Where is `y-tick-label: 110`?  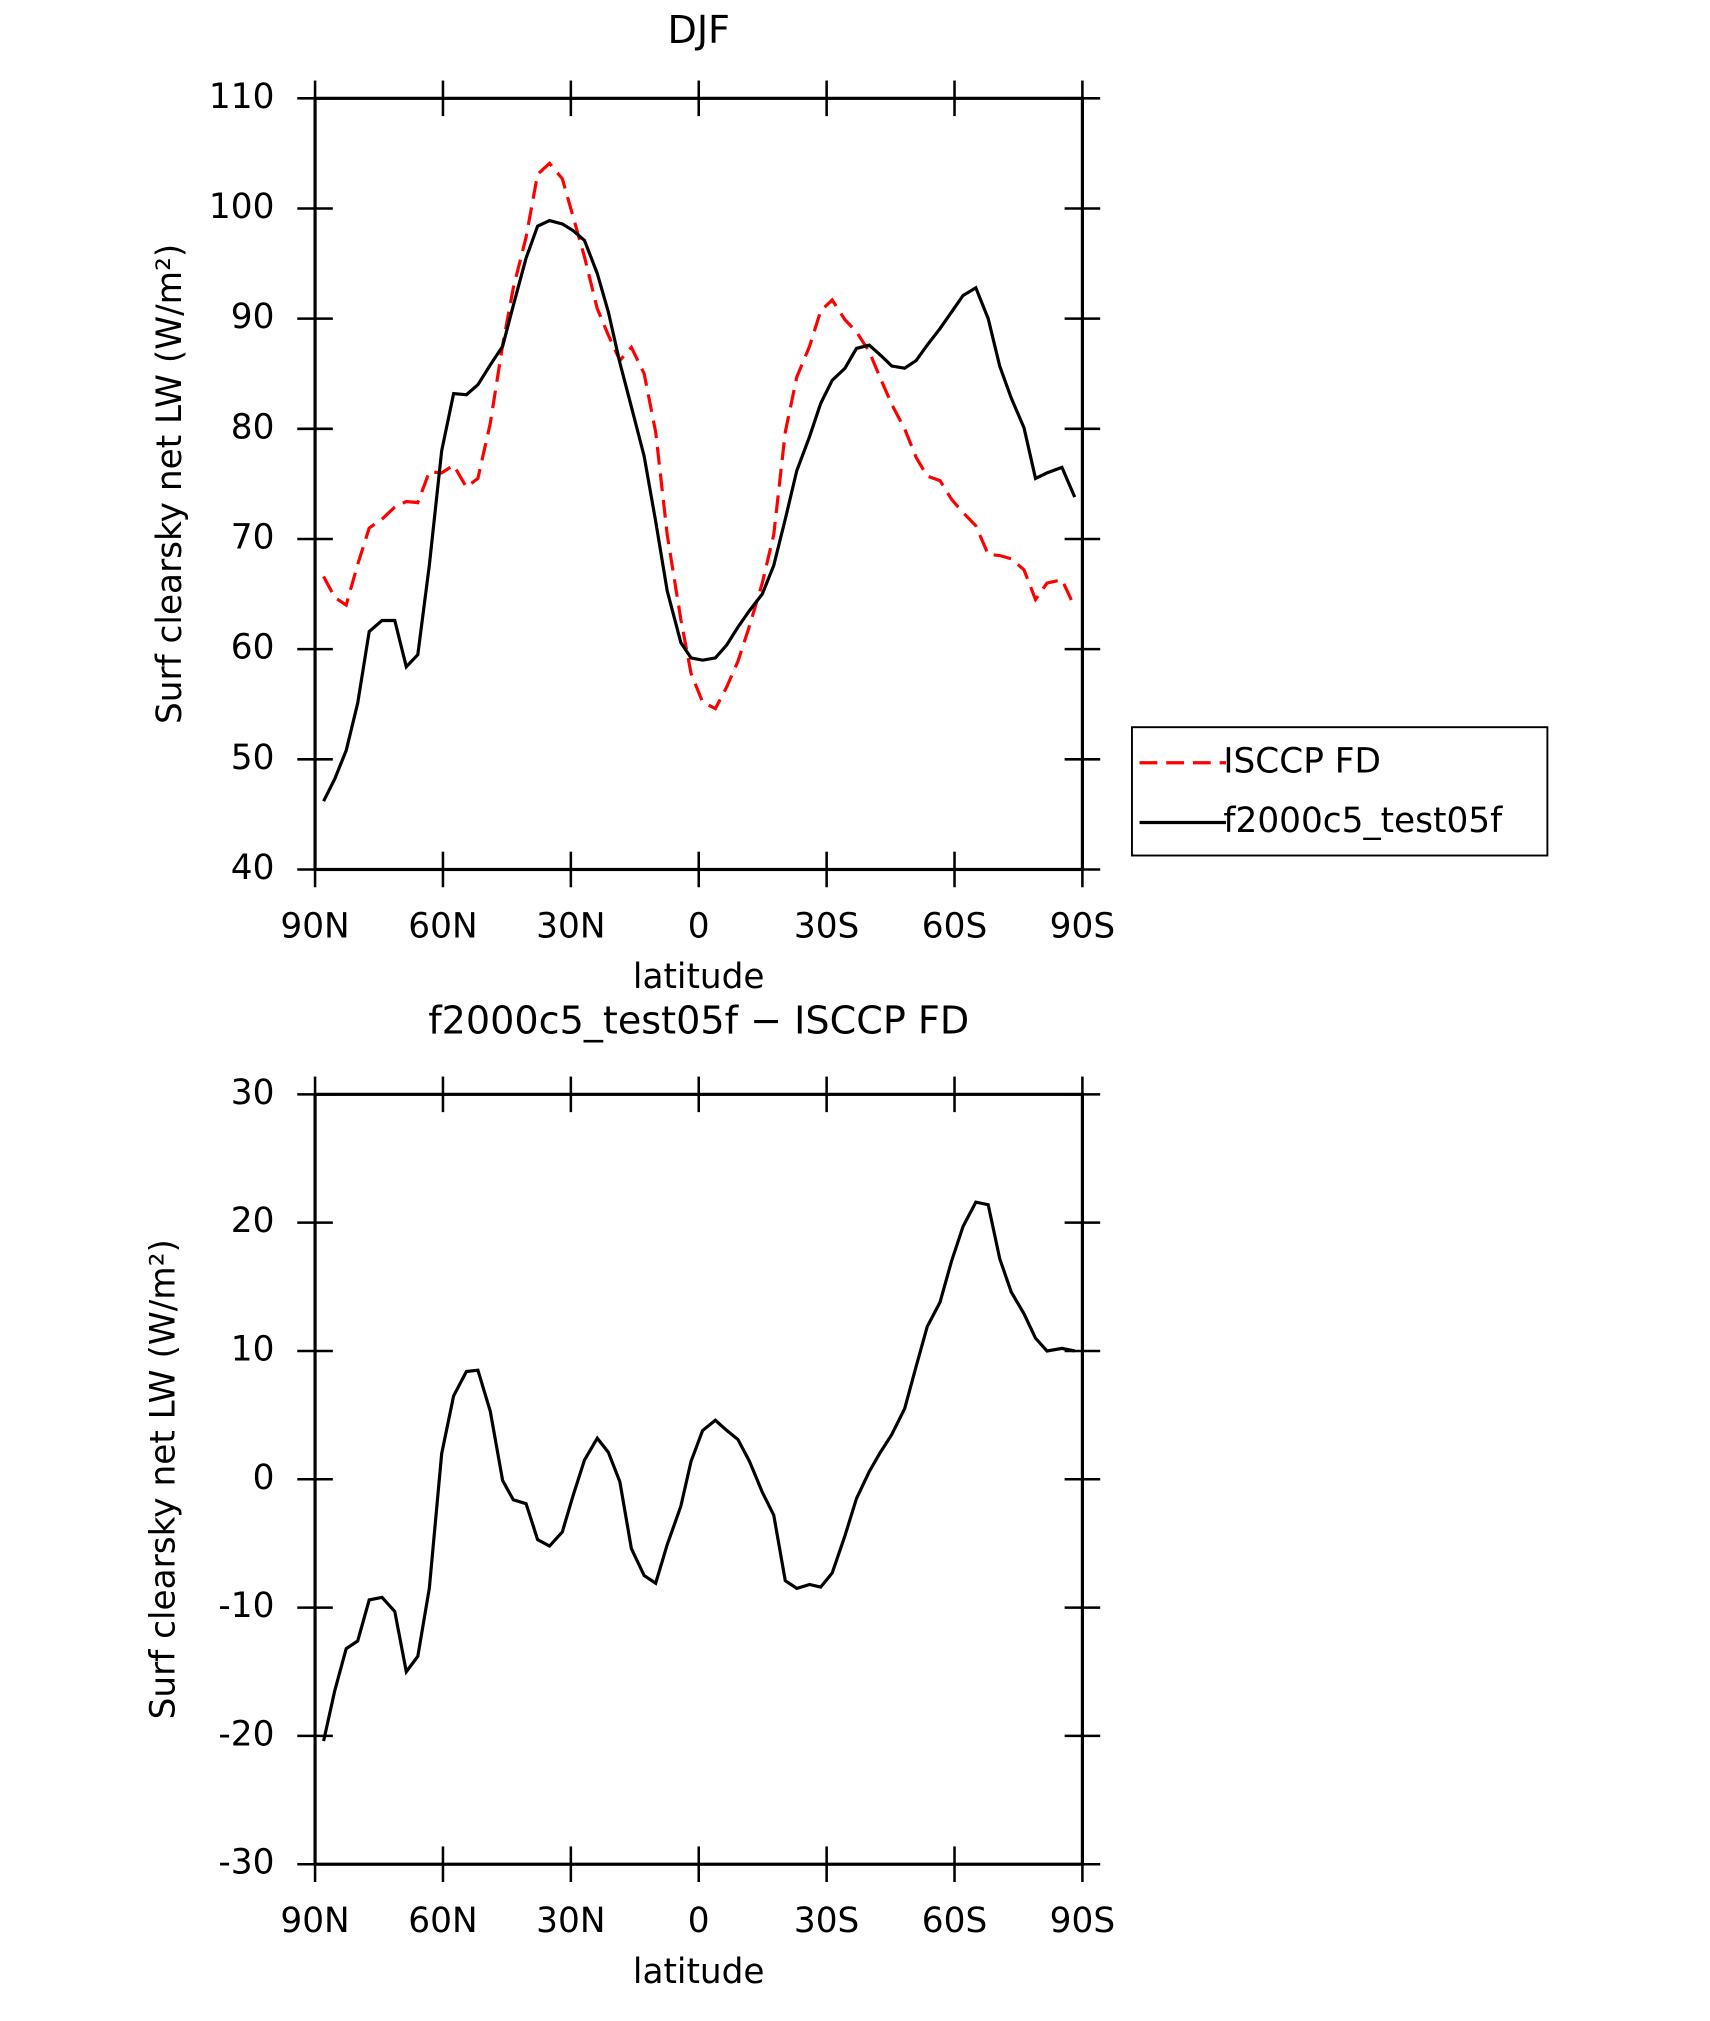
y-tick-label: 110 is located at coordinates (241, 97).